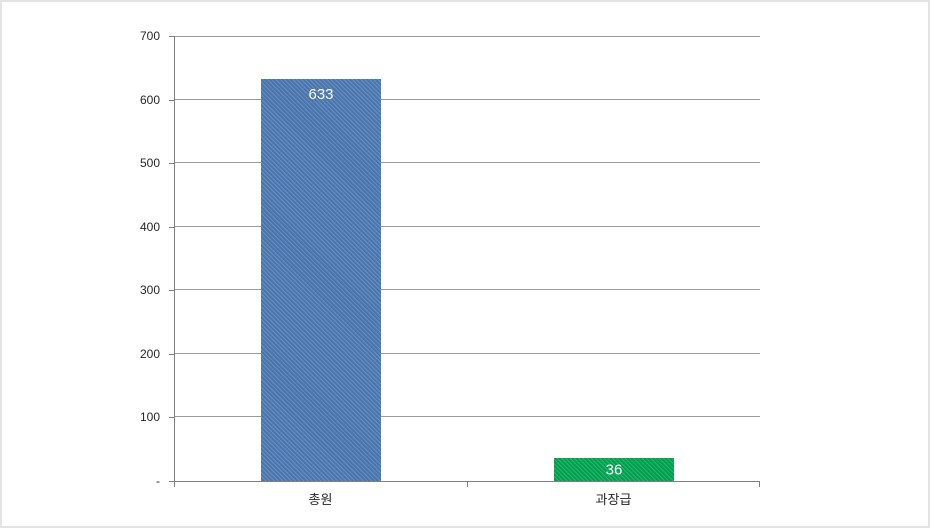 This screenshot has width=930, height=528. What do you see at coordinates (149, 290) in the screenshot?
I see `y-tick-label-300: 300` at bounding box center [149, 290].